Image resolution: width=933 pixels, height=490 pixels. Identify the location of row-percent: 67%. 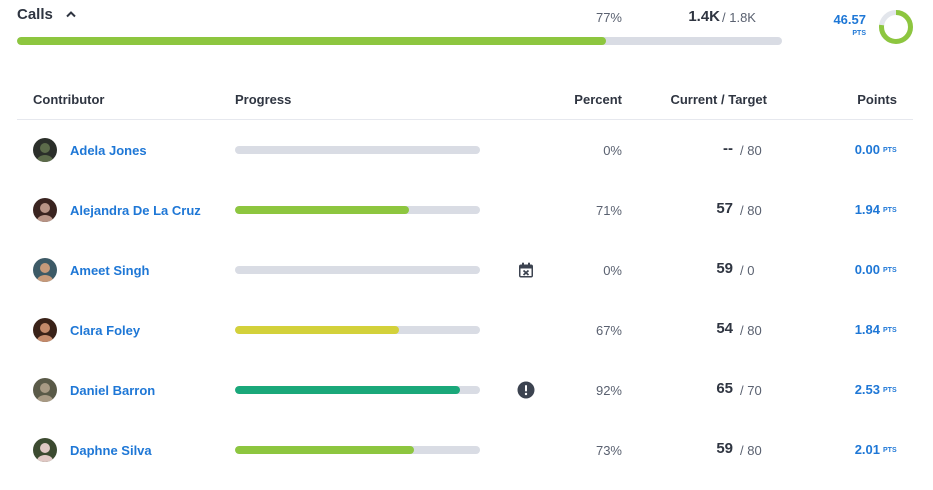
(608, 330).